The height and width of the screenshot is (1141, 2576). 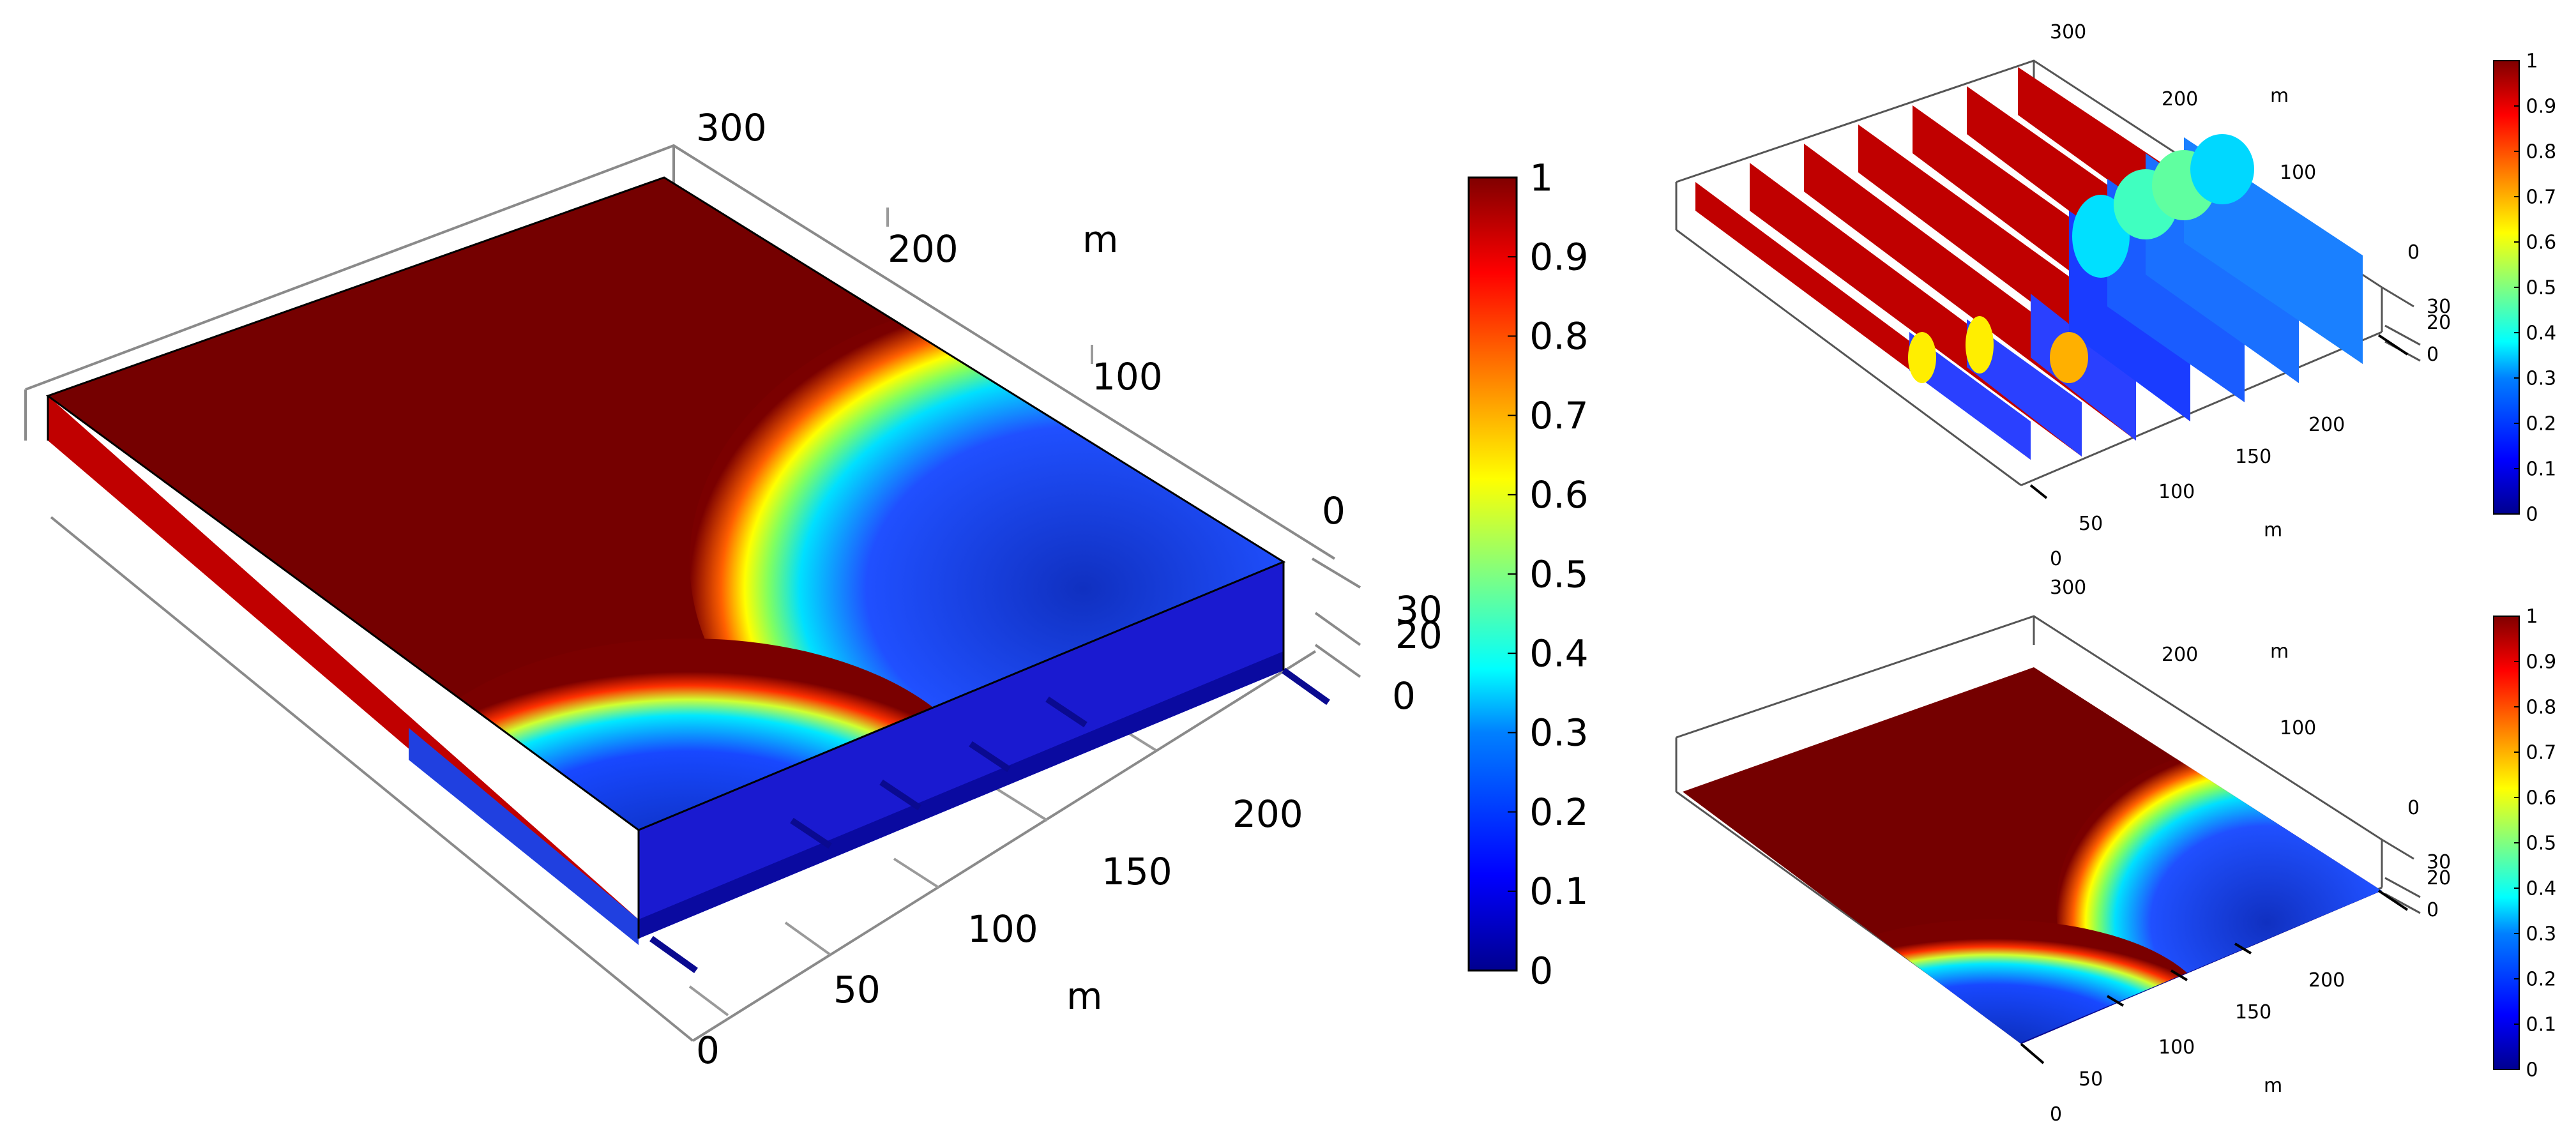 I want to click on colorbar-top-right: 0 0.1 0.2 0.3 0.4 0.5 0.6 0.7 0.8 0.9 1, so click(x=2525, y=288).